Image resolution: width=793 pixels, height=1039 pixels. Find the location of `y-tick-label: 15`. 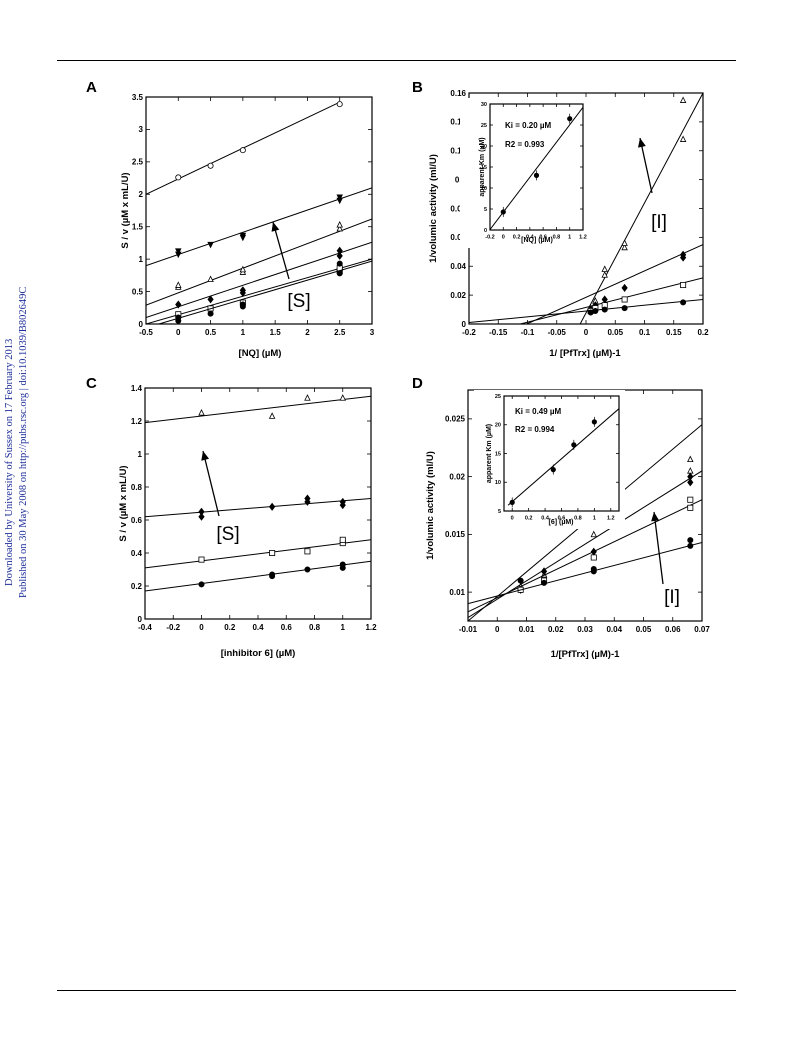

y-tick-label: 15 is located at coordinates (484, 168).